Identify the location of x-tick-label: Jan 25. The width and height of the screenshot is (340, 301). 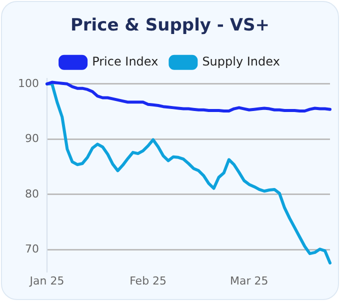
(46, 281).